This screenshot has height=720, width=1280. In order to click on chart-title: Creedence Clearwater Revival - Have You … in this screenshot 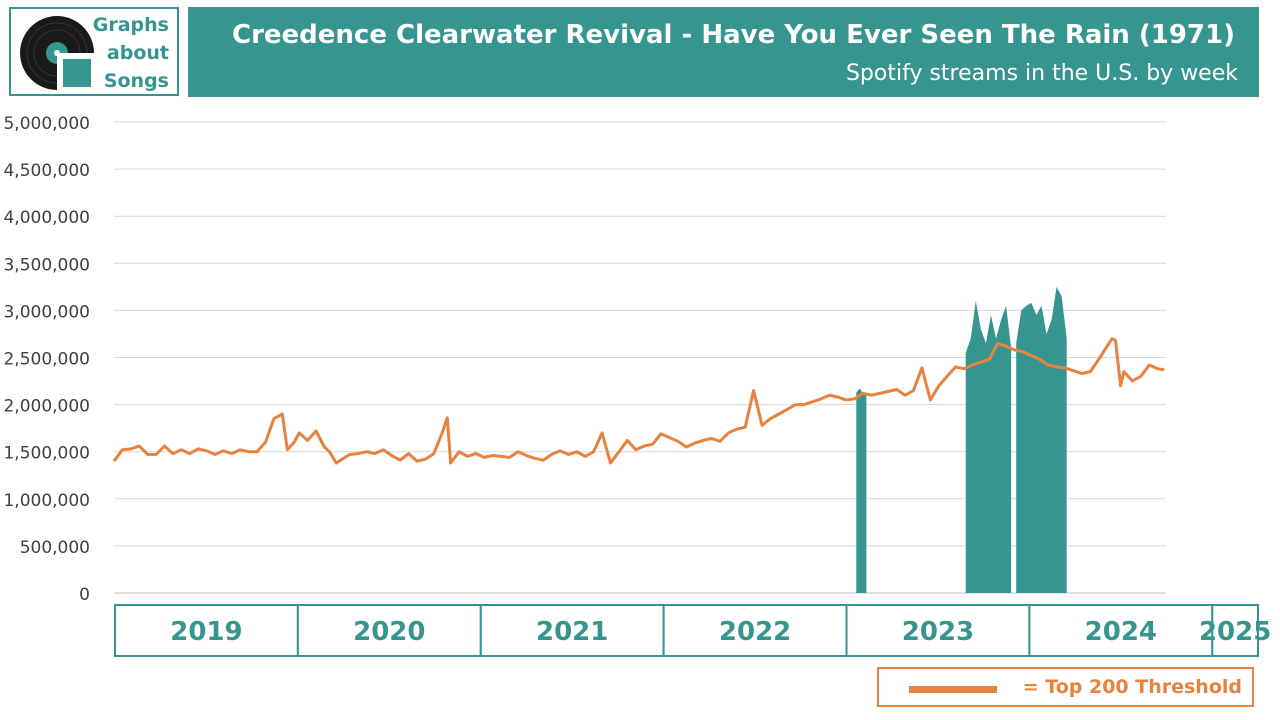, I will do `click(733, 35)`.